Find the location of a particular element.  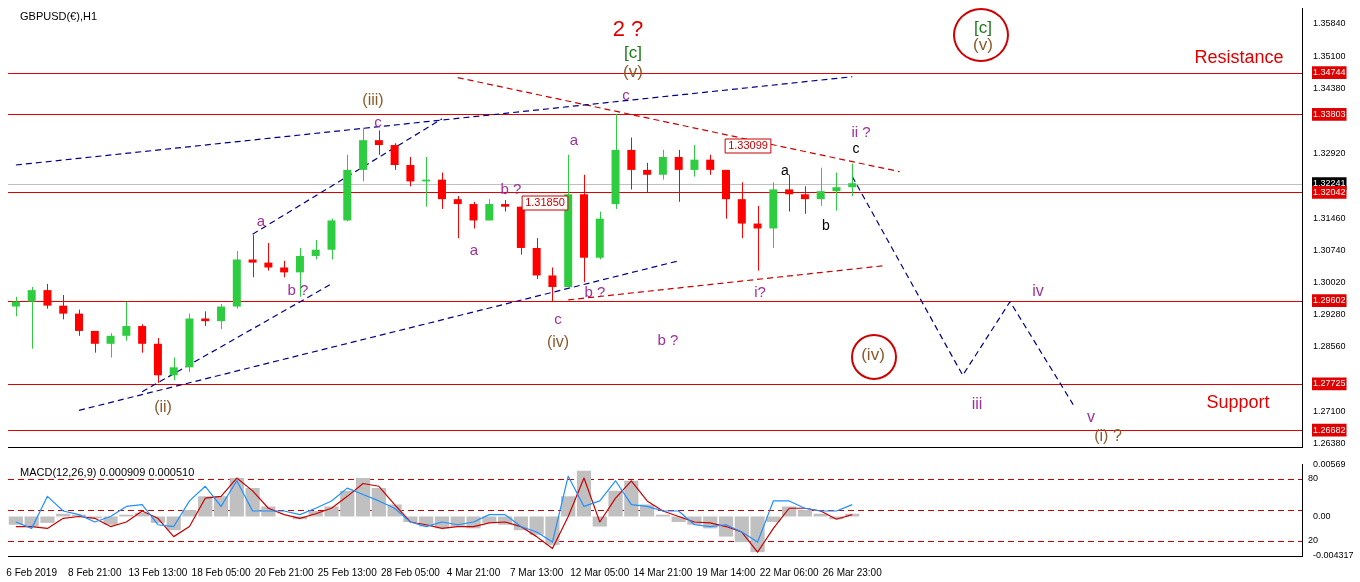

y-tick-label: 1.31460 is located at coordinates (1329, 217).